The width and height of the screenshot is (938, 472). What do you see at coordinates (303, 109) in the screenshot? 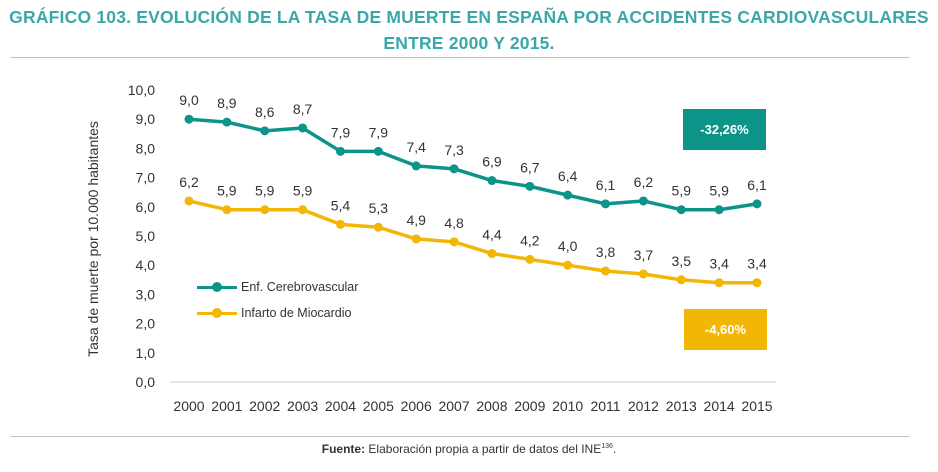
I see `data-label-cerebrovascular: 8,7` at bounding box center [303, 109].